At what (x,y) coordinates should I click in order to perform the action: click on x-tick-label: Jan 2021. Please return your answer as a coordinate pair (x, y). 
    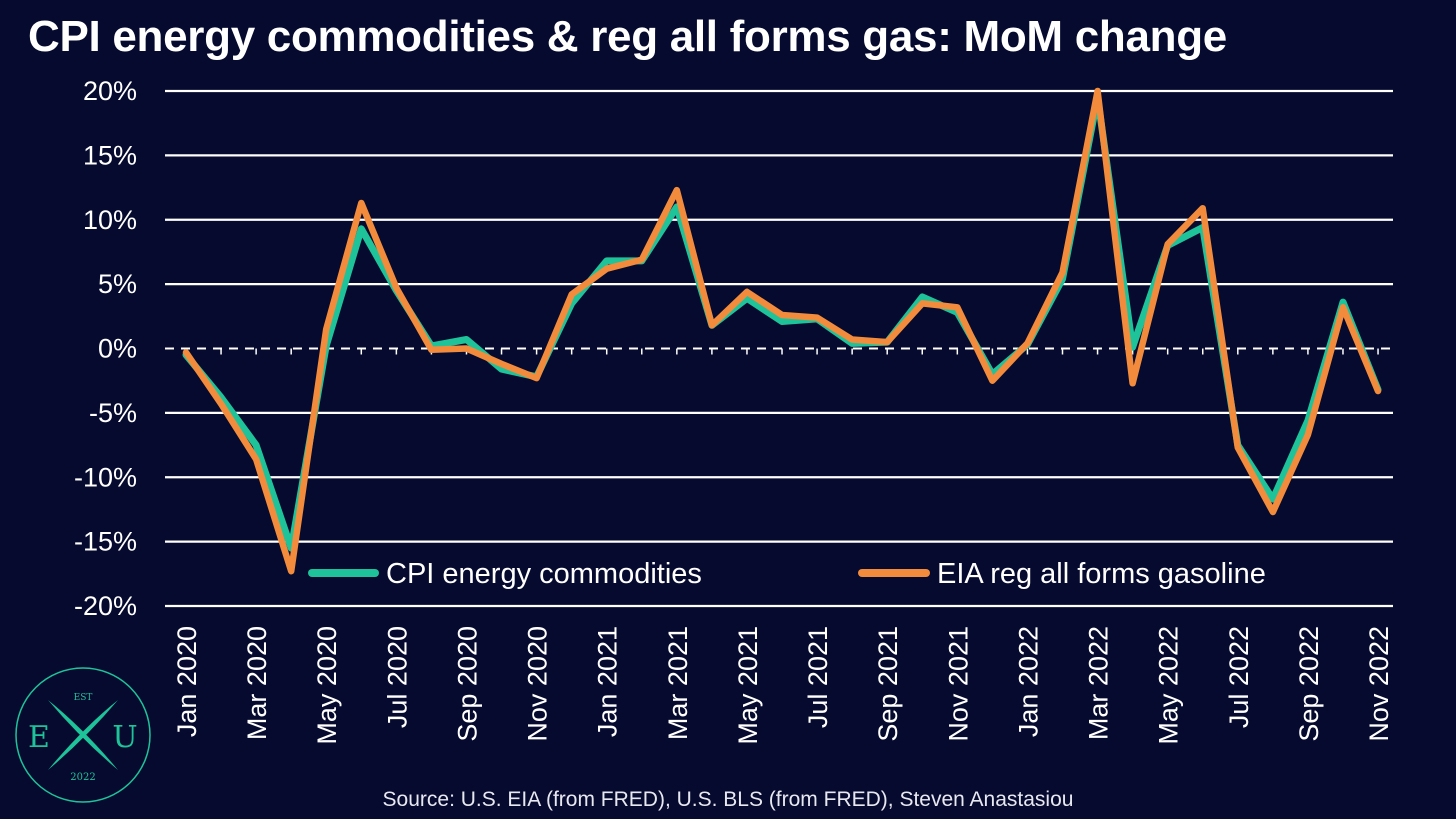
    Looking at the image, I should click on (608, 681).